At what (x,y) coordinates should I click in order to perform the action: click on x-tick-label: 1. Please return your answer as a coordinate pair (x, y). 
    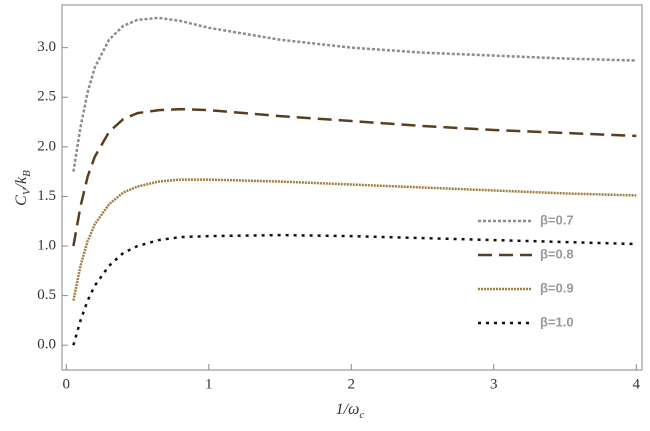
    Looking at the image, I should click on (209, 384).